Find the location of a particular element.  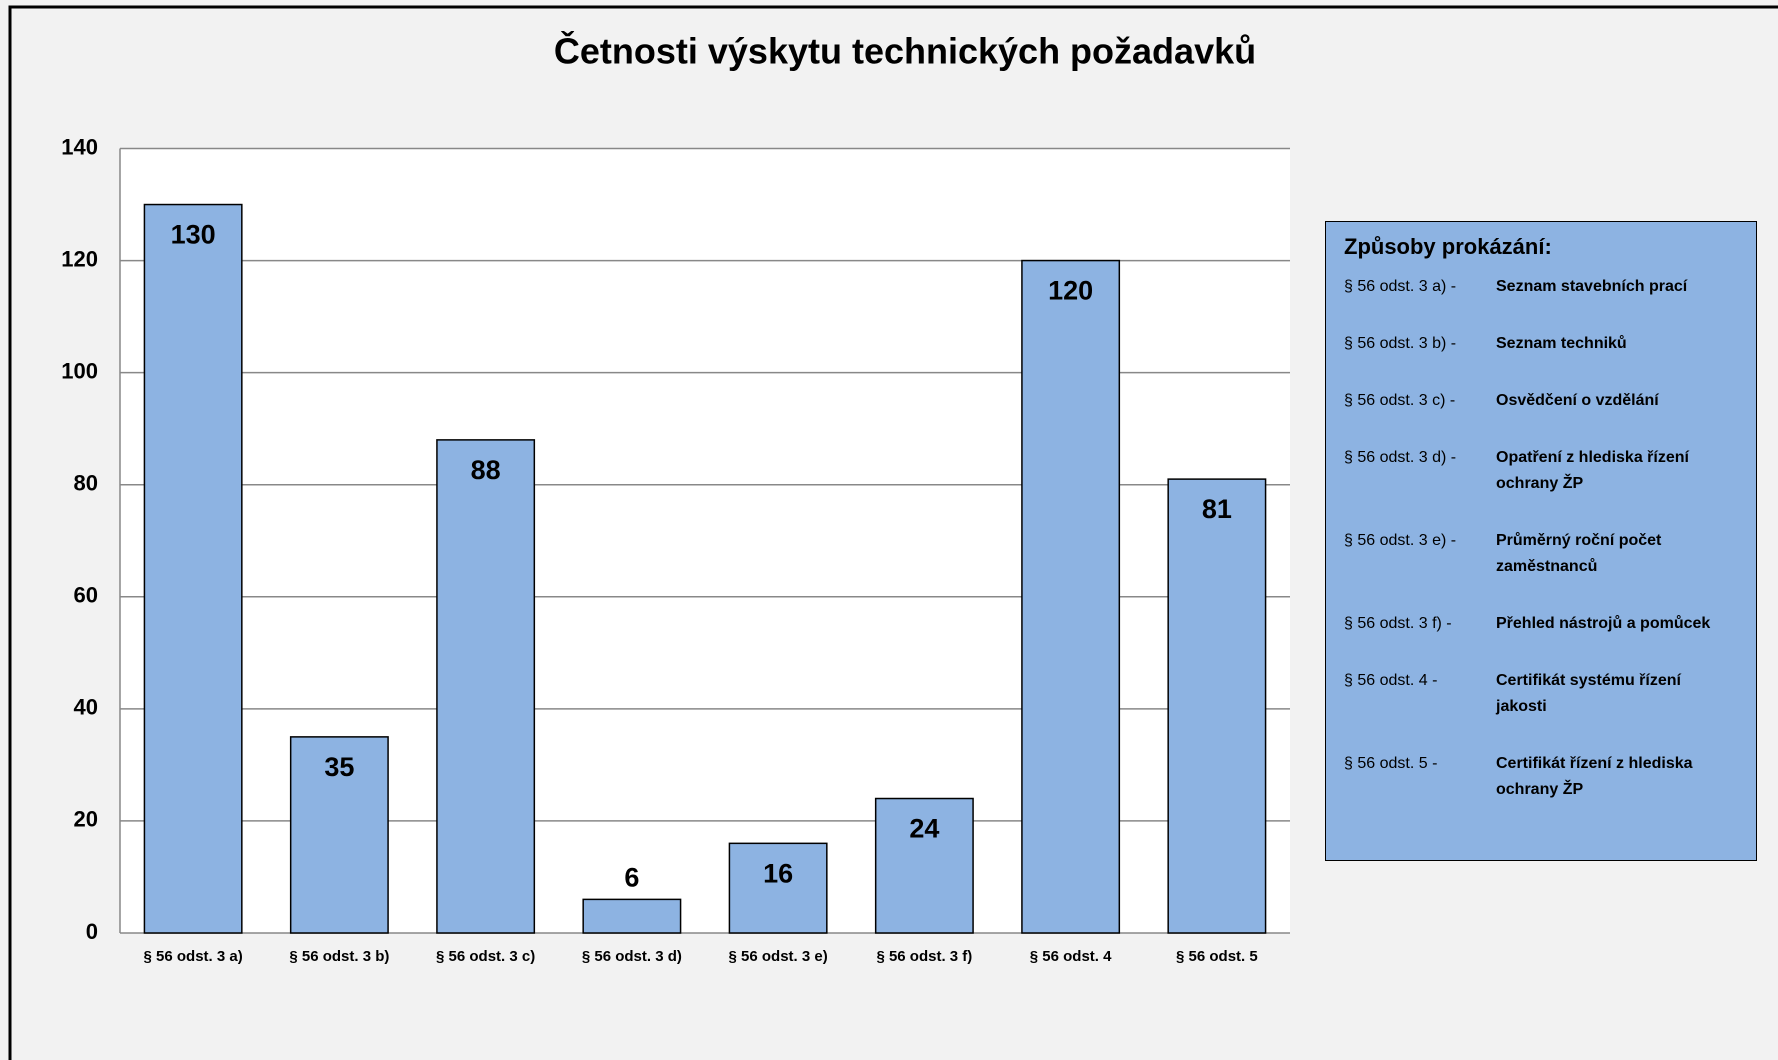

y-tick-label: 140 is located at coordinates (79, 146).